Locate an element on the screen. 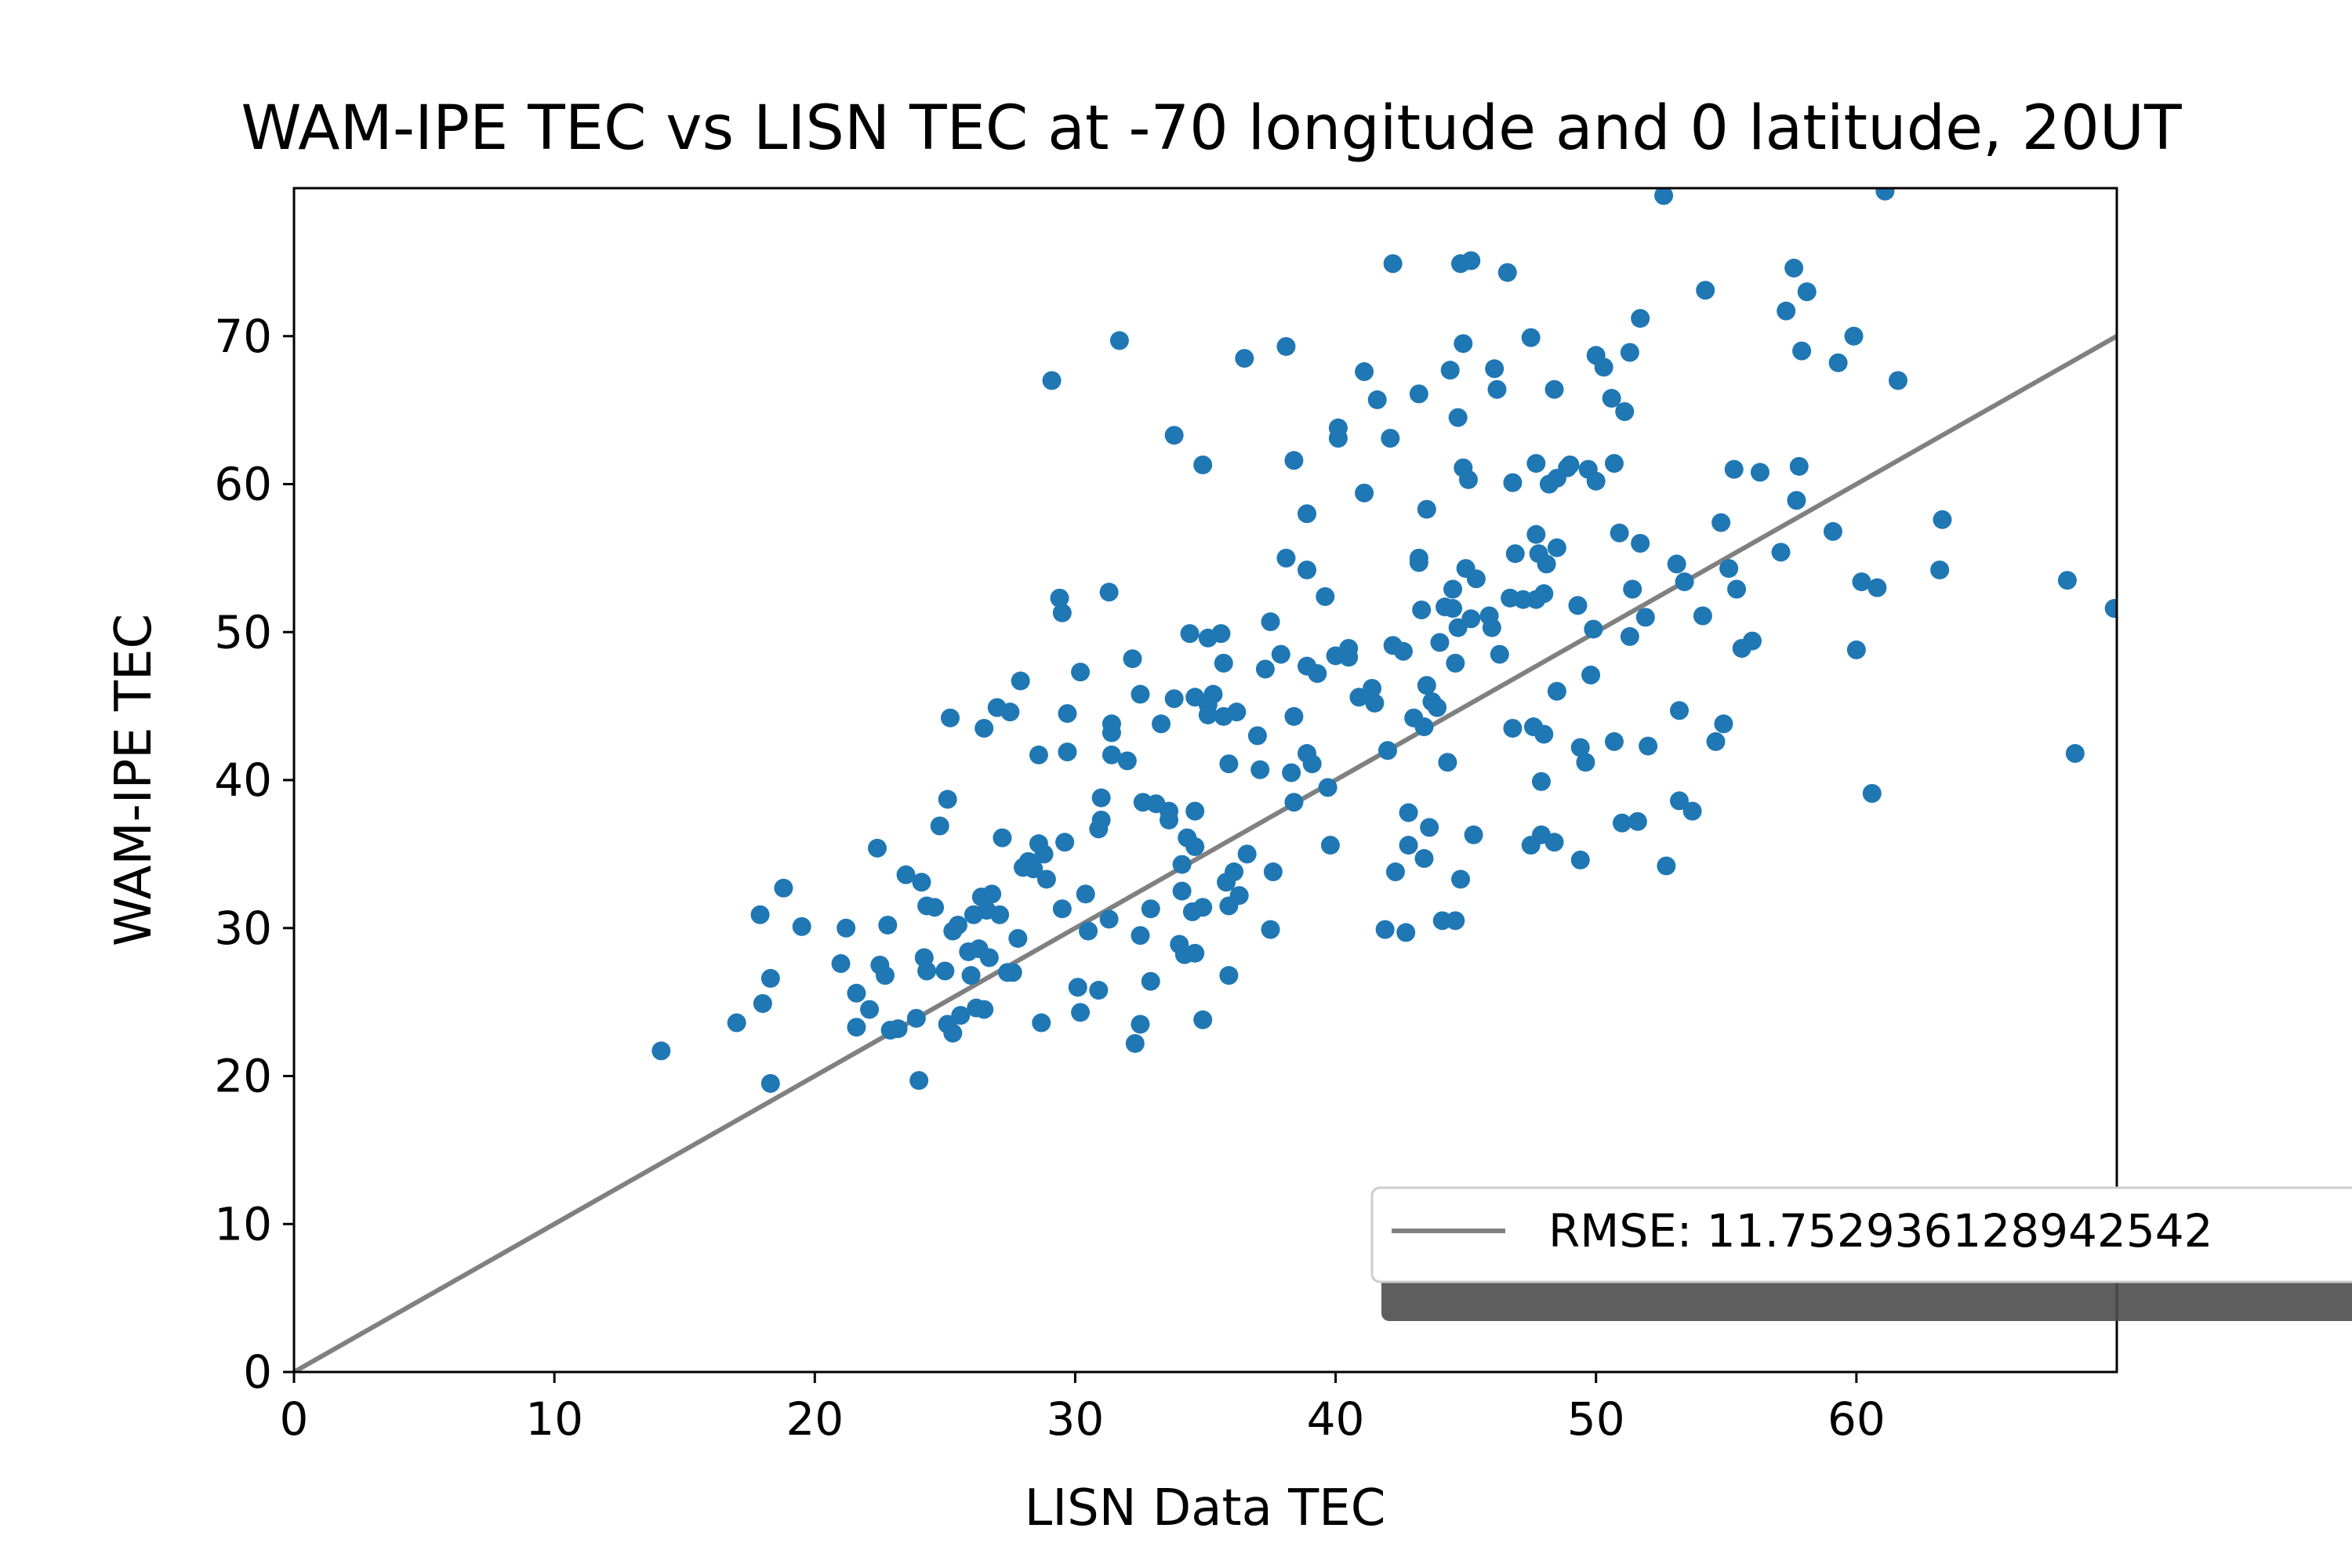 The height and width of the screenshot is (1568, 2352). x-tick-label: 0 is located at coordinates (294, 1419).